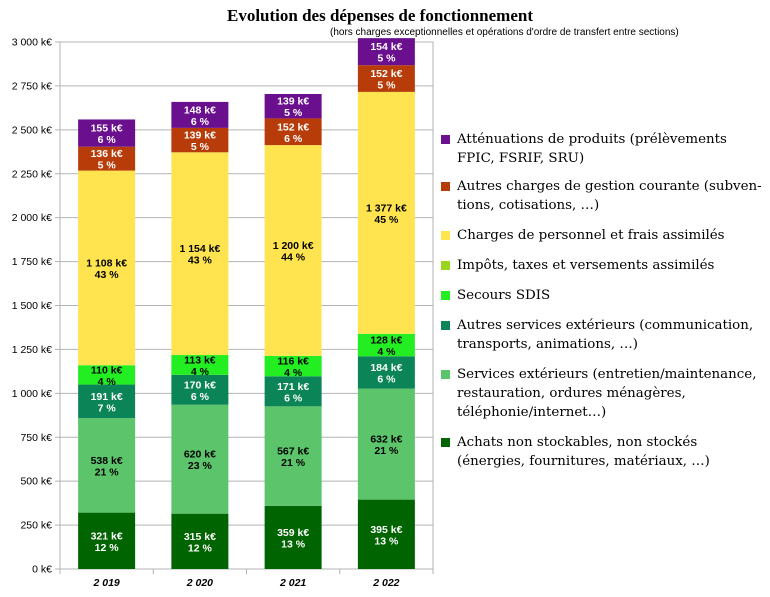 This screenshot has width=770, height=597. What do you see at coordinates (293, 544) in the screenshot?
I see `data-label-percent: 13 %` at bounding box center [293, 544].